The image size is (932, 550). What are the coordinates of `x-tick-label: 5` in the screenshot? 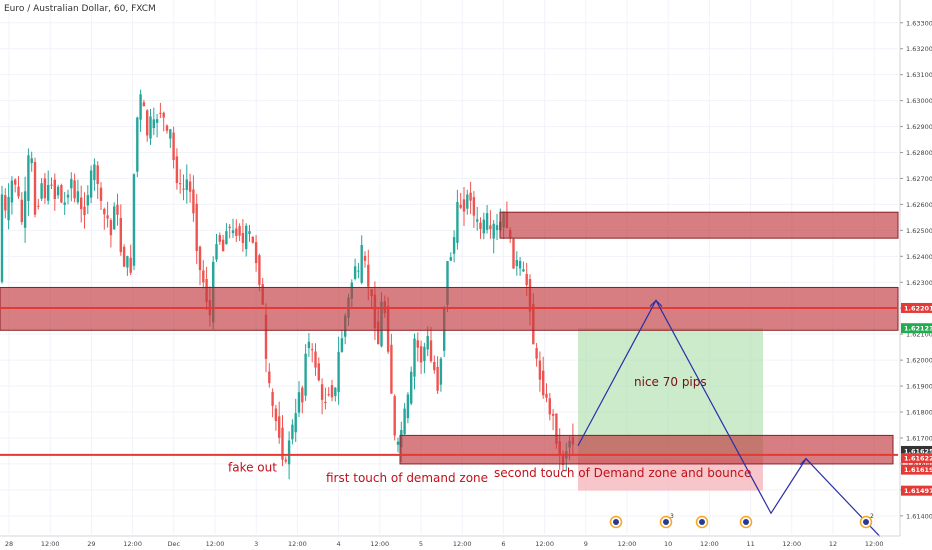 It's located at (421, 544).